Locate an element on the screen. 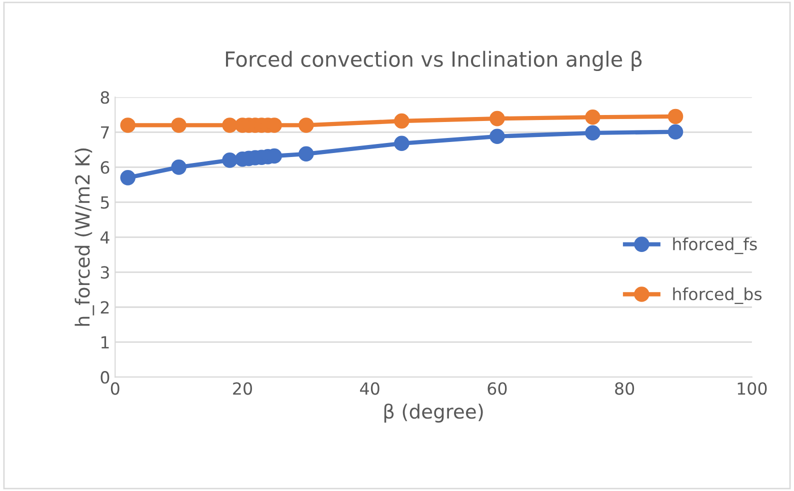 The width and height of the screenshot is (794, 491). x-tick-label: 100 is located at coordinates (752, 388).